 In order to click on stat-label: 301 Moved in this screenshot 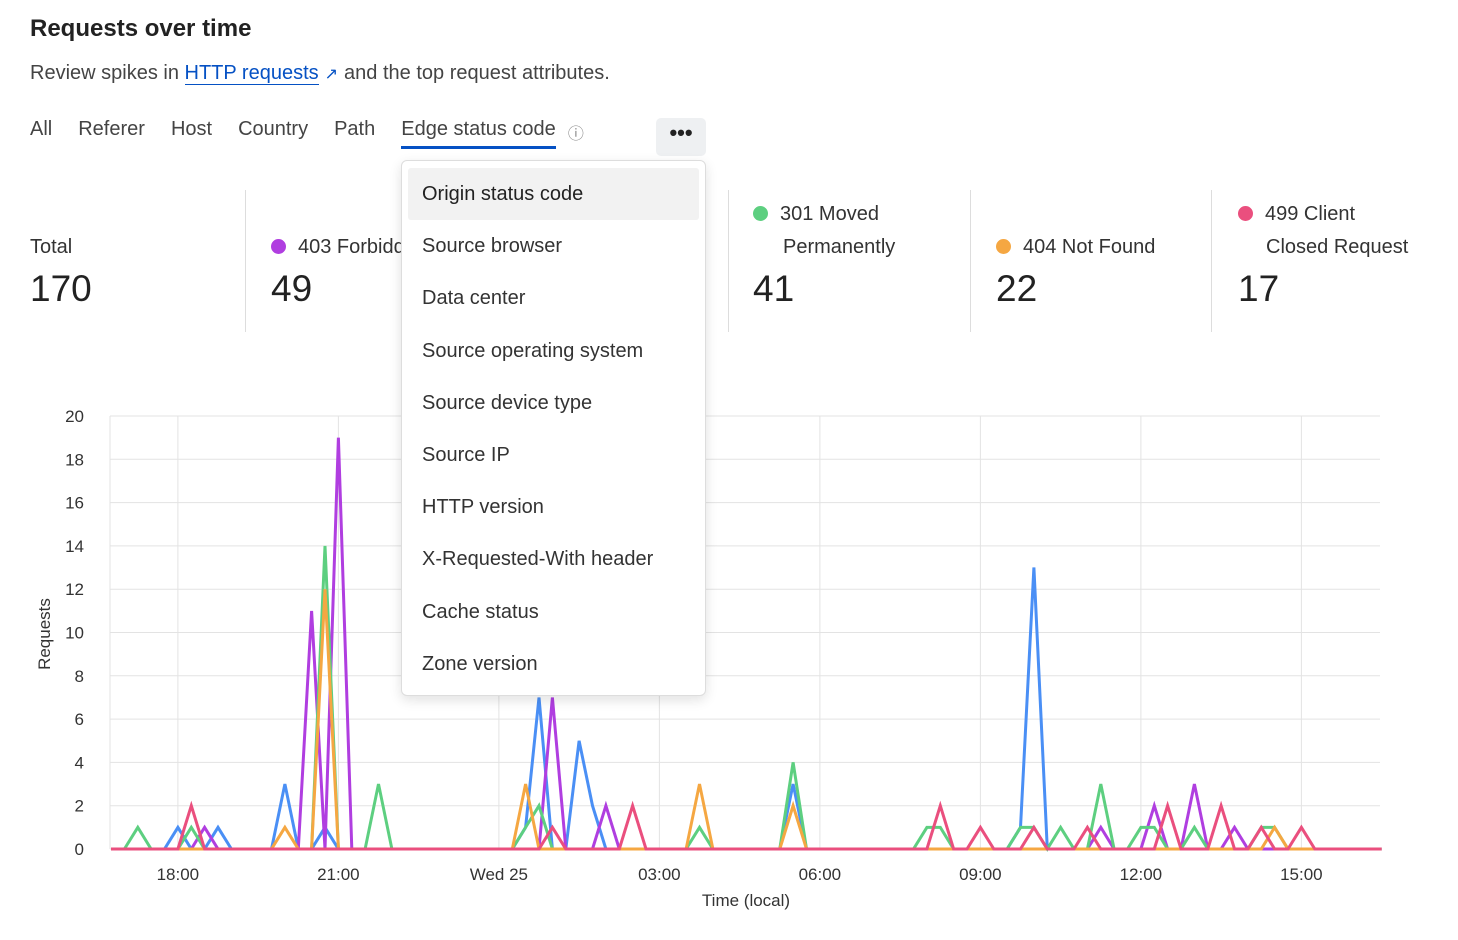, I will do `click(829, 214)`.